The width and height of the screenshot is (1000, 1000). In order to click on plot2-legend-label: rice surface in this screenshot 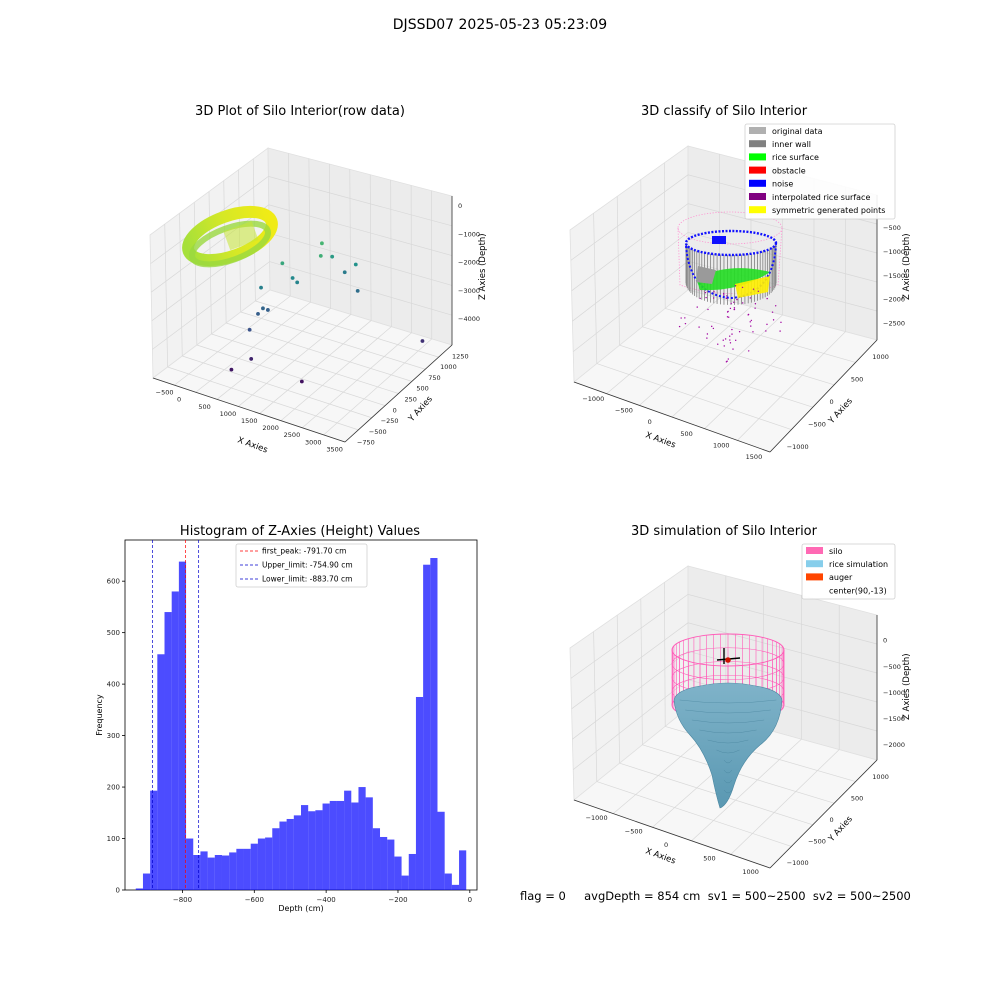, I will do `click(795, 157)`.